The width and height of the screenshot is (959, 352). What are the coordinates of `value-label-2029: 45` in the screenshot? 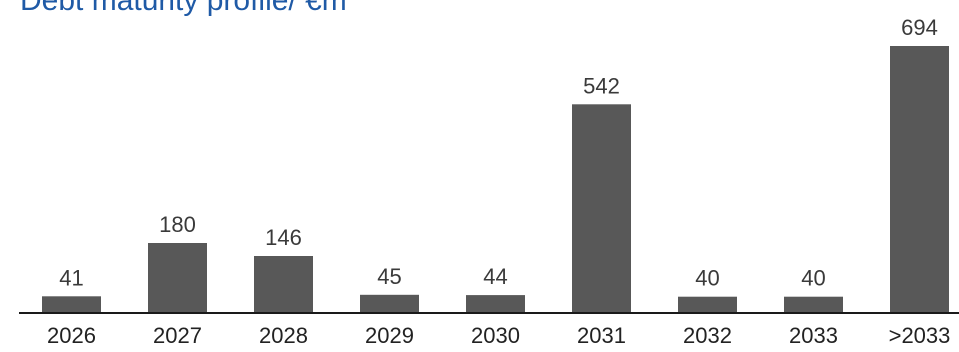 It's located at (389, 276).